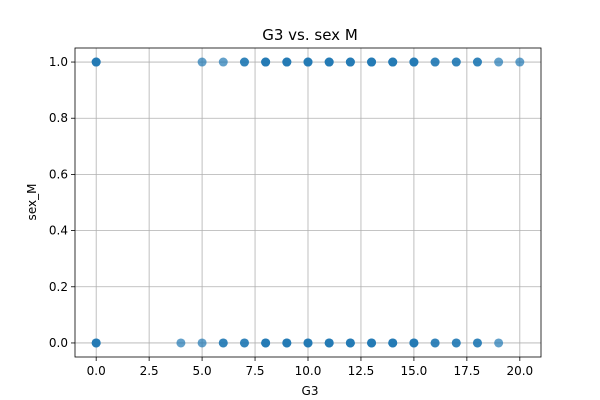 The height and width of the screenshot is (400, 600). Describe the element at coordinates (58, 231) in the screenshot. I see `y-tick-label: 0.4` at that location.